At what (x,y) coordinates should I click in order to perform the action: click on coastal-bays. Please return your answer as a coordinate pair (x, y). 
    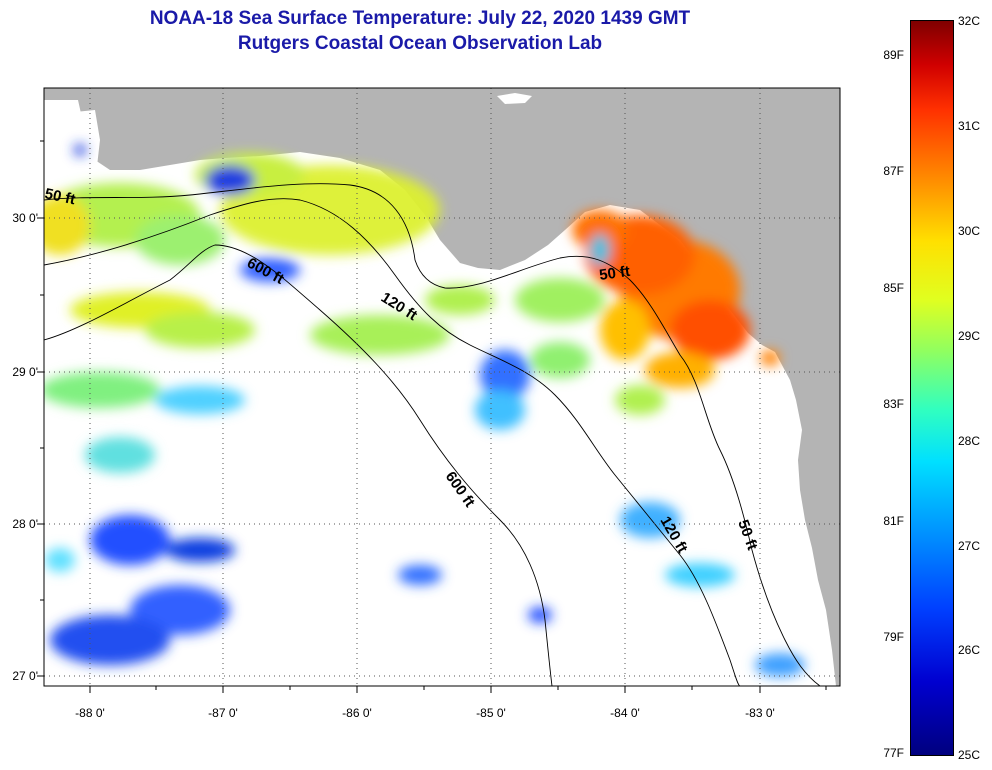
    Looking at the image, I should click on (87, 142).